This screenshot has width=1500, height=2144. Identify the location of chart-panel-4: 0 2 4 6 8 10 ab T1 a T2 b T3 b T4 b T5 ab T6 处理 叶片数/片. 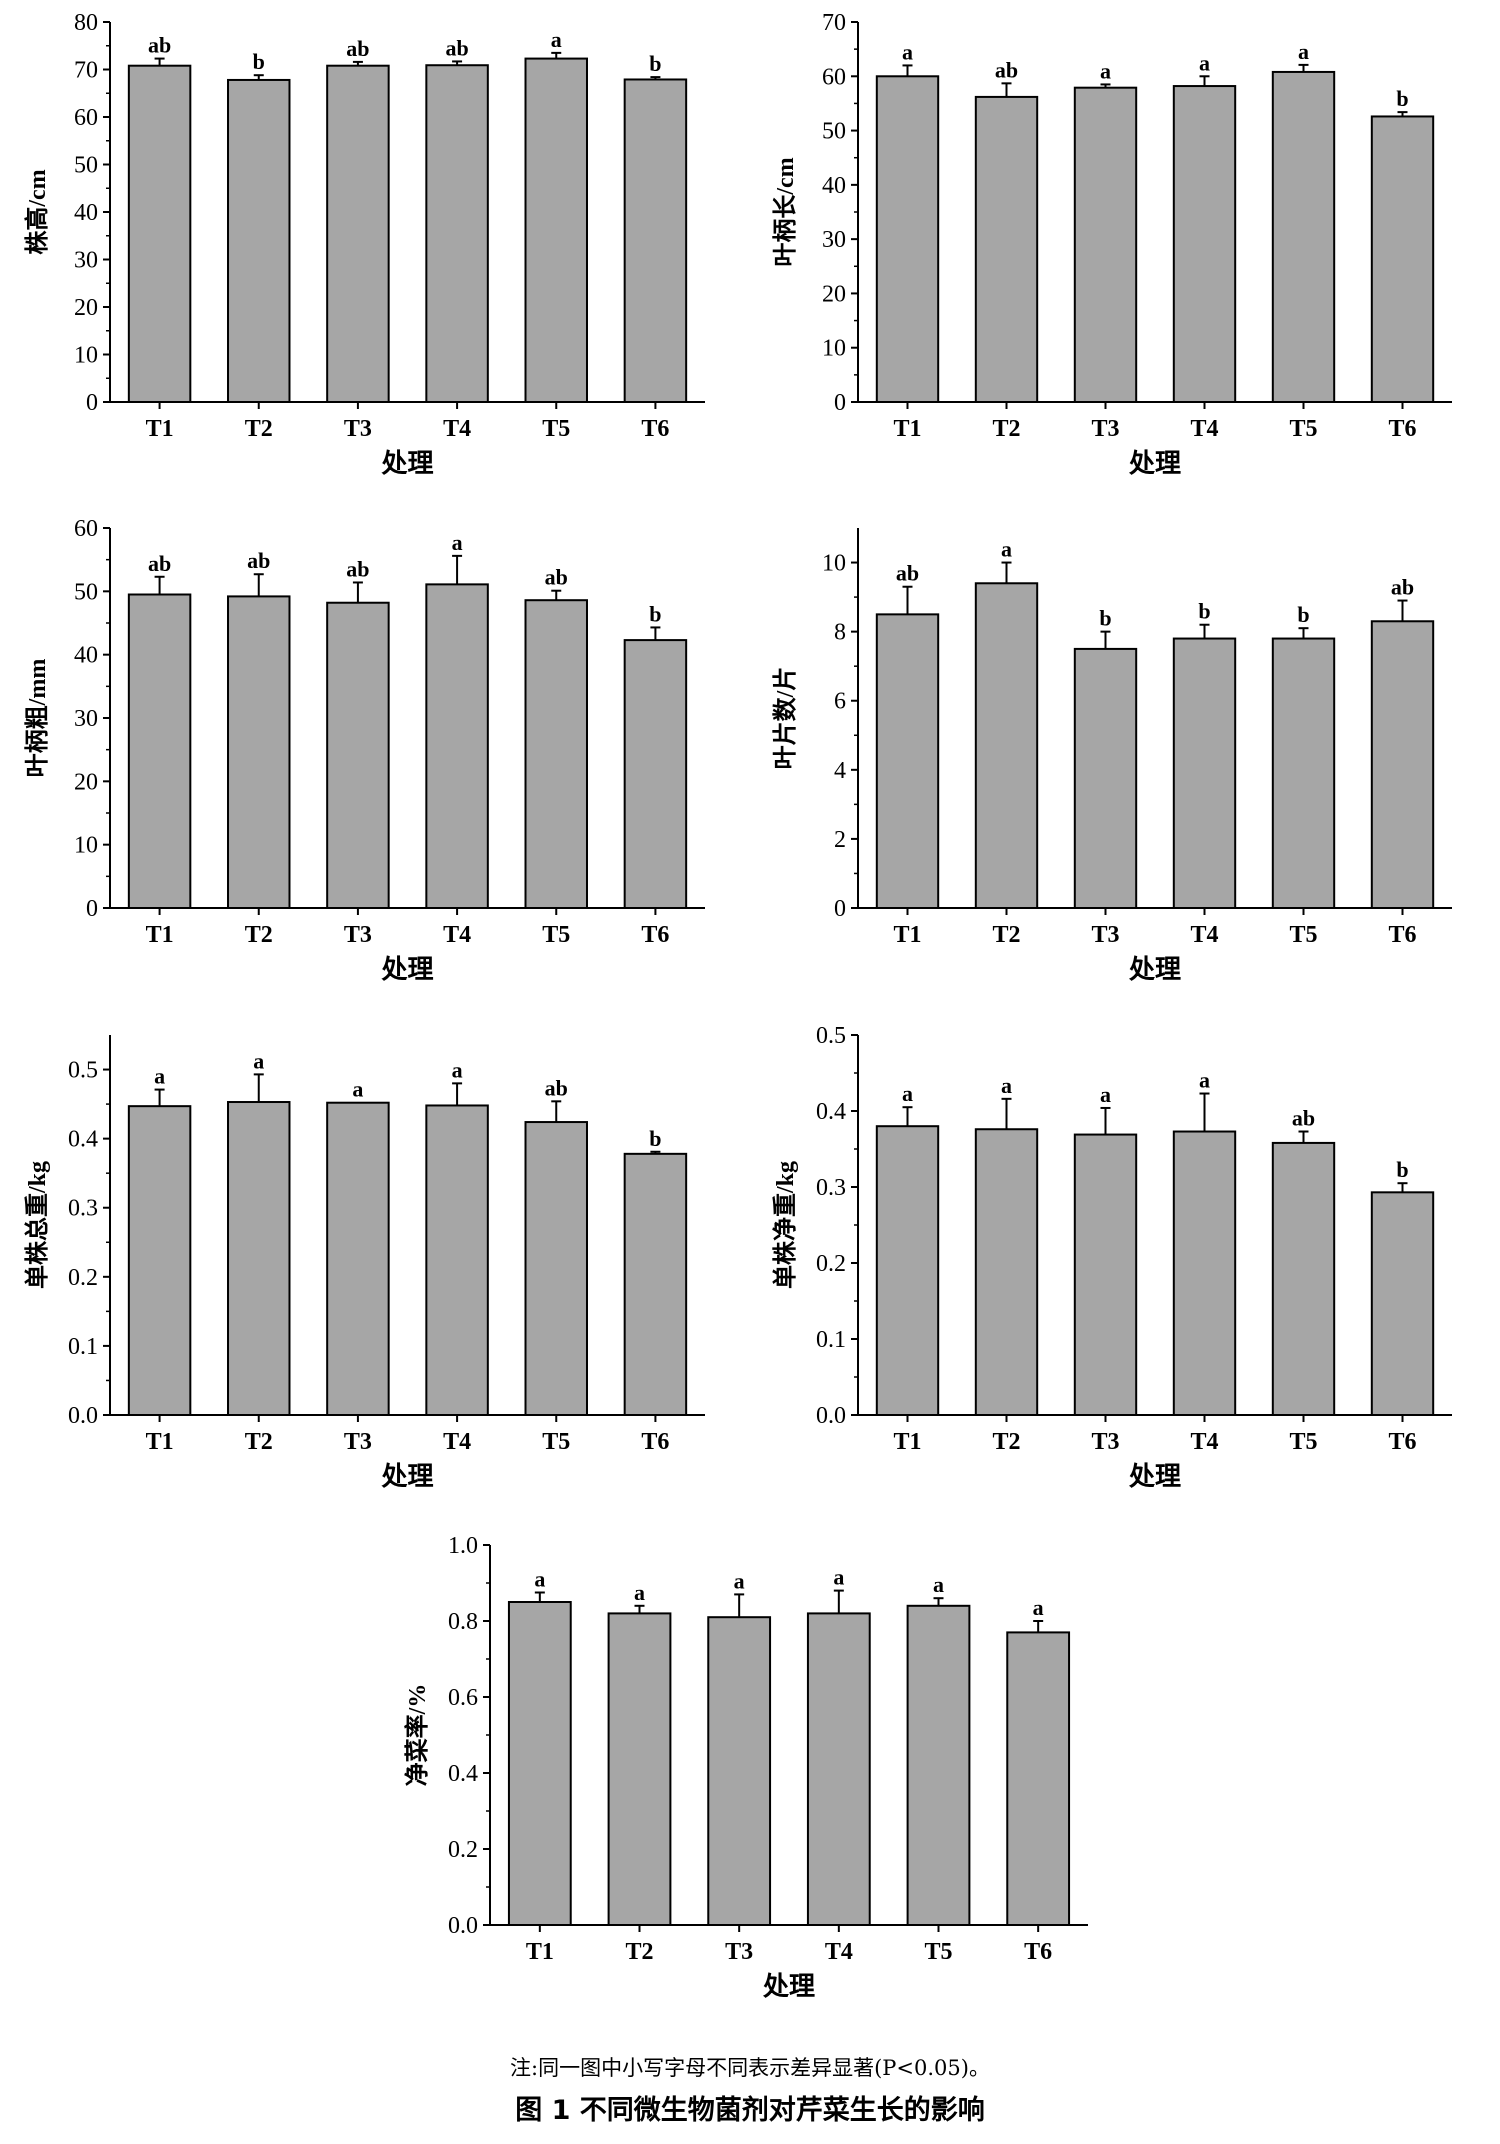
(1112, 756).